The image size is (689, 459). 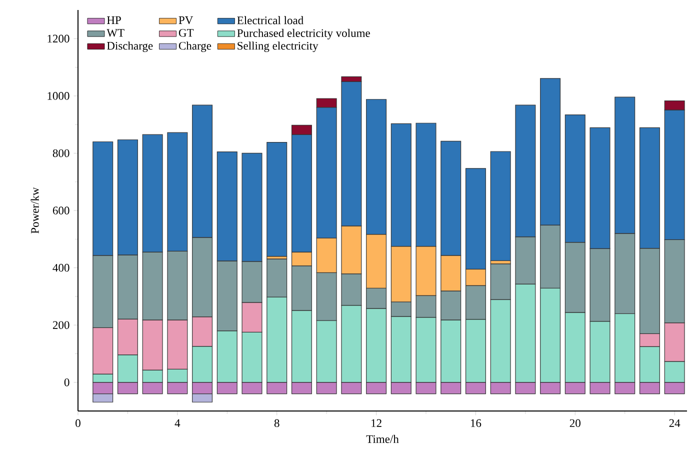 What do you see at coordinates (195, 47) in the screenshot?
I see `legend-label: Charge` at bounding box center [195, 47].